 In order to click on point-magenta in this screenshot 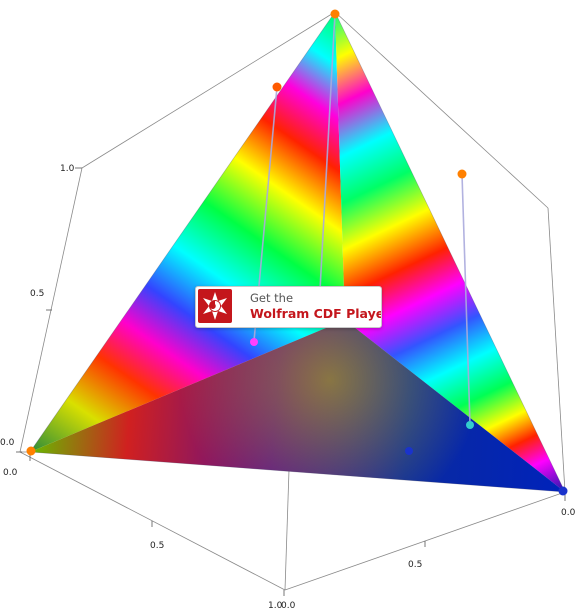, I will do `click(254, 342)`.